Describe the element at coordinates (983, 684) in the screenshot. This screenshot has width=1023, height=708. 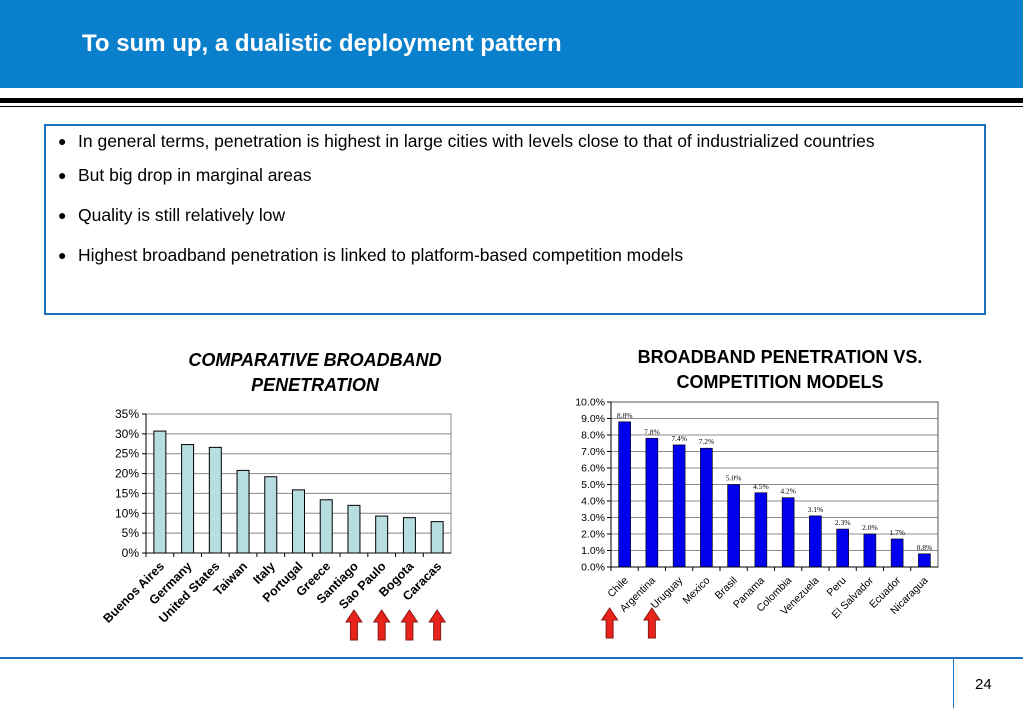
I see `page-number: 24` at that location.